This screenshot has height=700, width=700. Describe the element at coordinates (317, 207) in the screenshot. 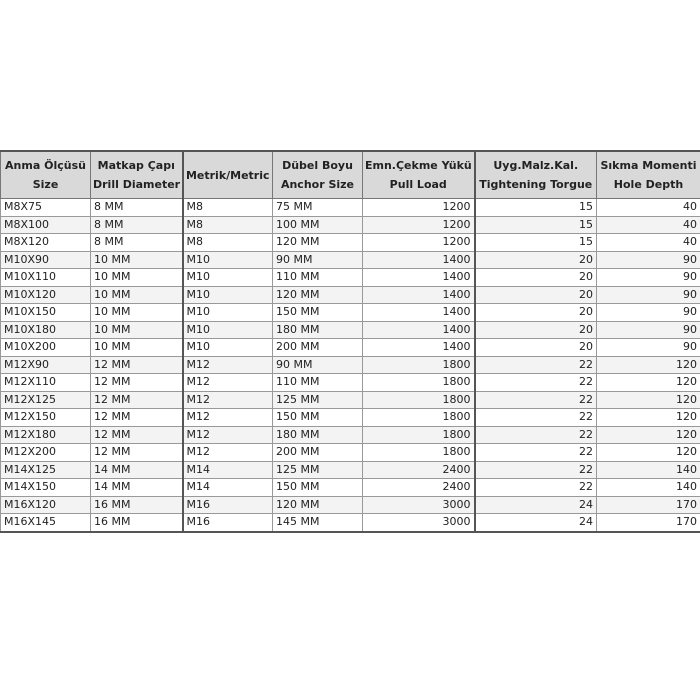

I see `table-cell: 75 MM` at that location.